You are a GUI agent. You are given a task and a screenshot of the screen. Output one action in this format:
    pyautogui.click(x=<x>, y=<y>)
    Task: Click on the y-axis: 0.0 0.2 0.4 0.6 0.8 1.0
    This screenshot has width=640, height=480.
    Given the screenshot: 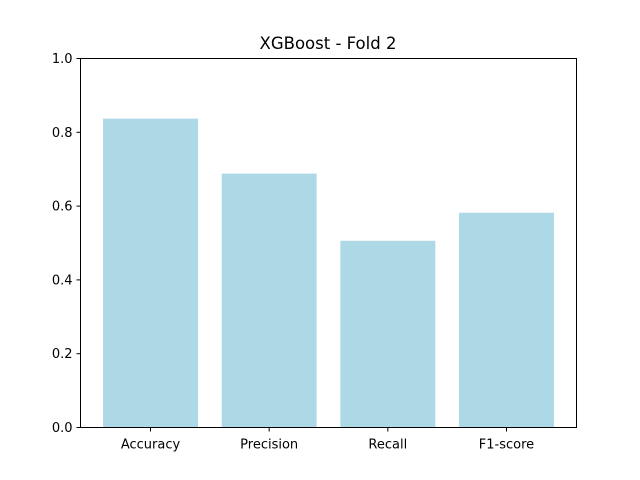 What is the action you would take?
    pyautogui.click(x=66, y=244)
    